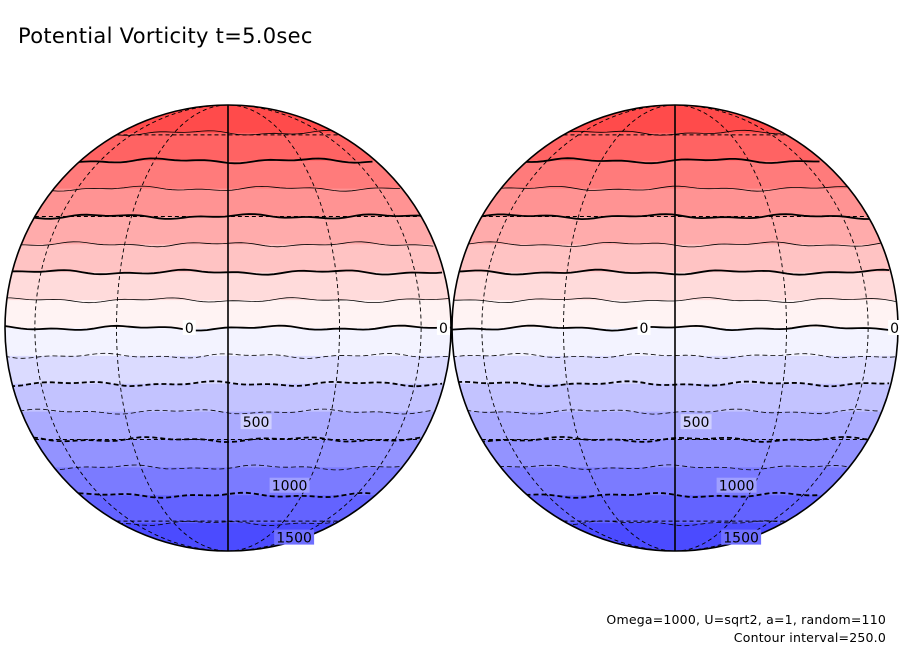 Image resolution: width=904 pixels, height=654 pixels. I want to click on contour-interval-footnote: Contour interval=250.0, so click(809, 637).